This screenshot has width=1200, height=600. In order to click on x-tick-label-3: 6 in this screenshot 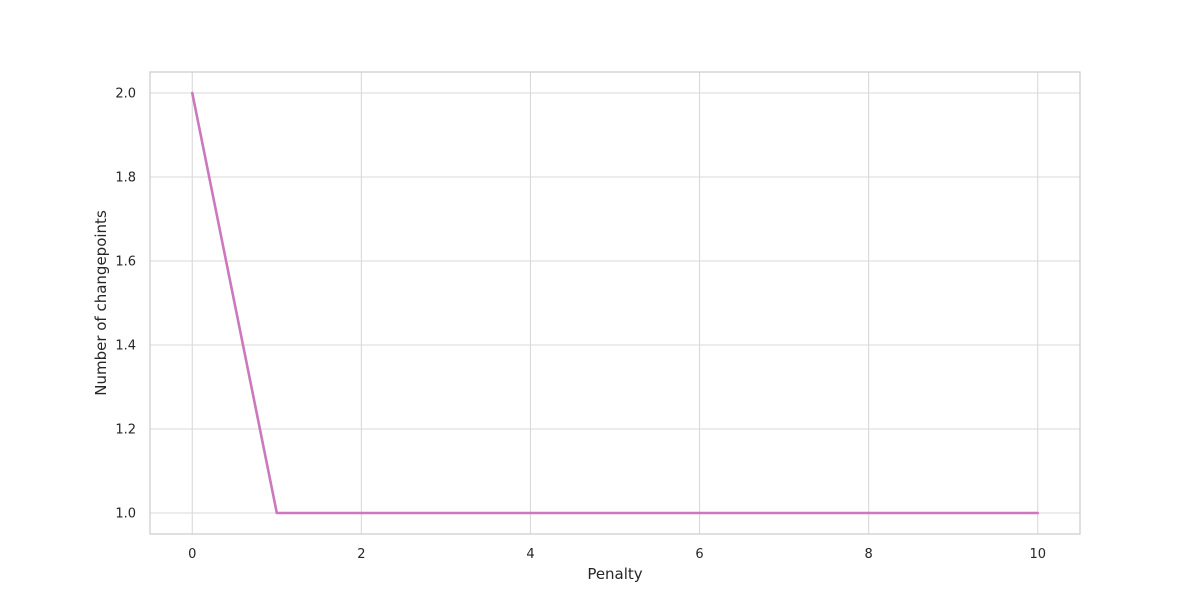, I will do `click(699, 554)`.